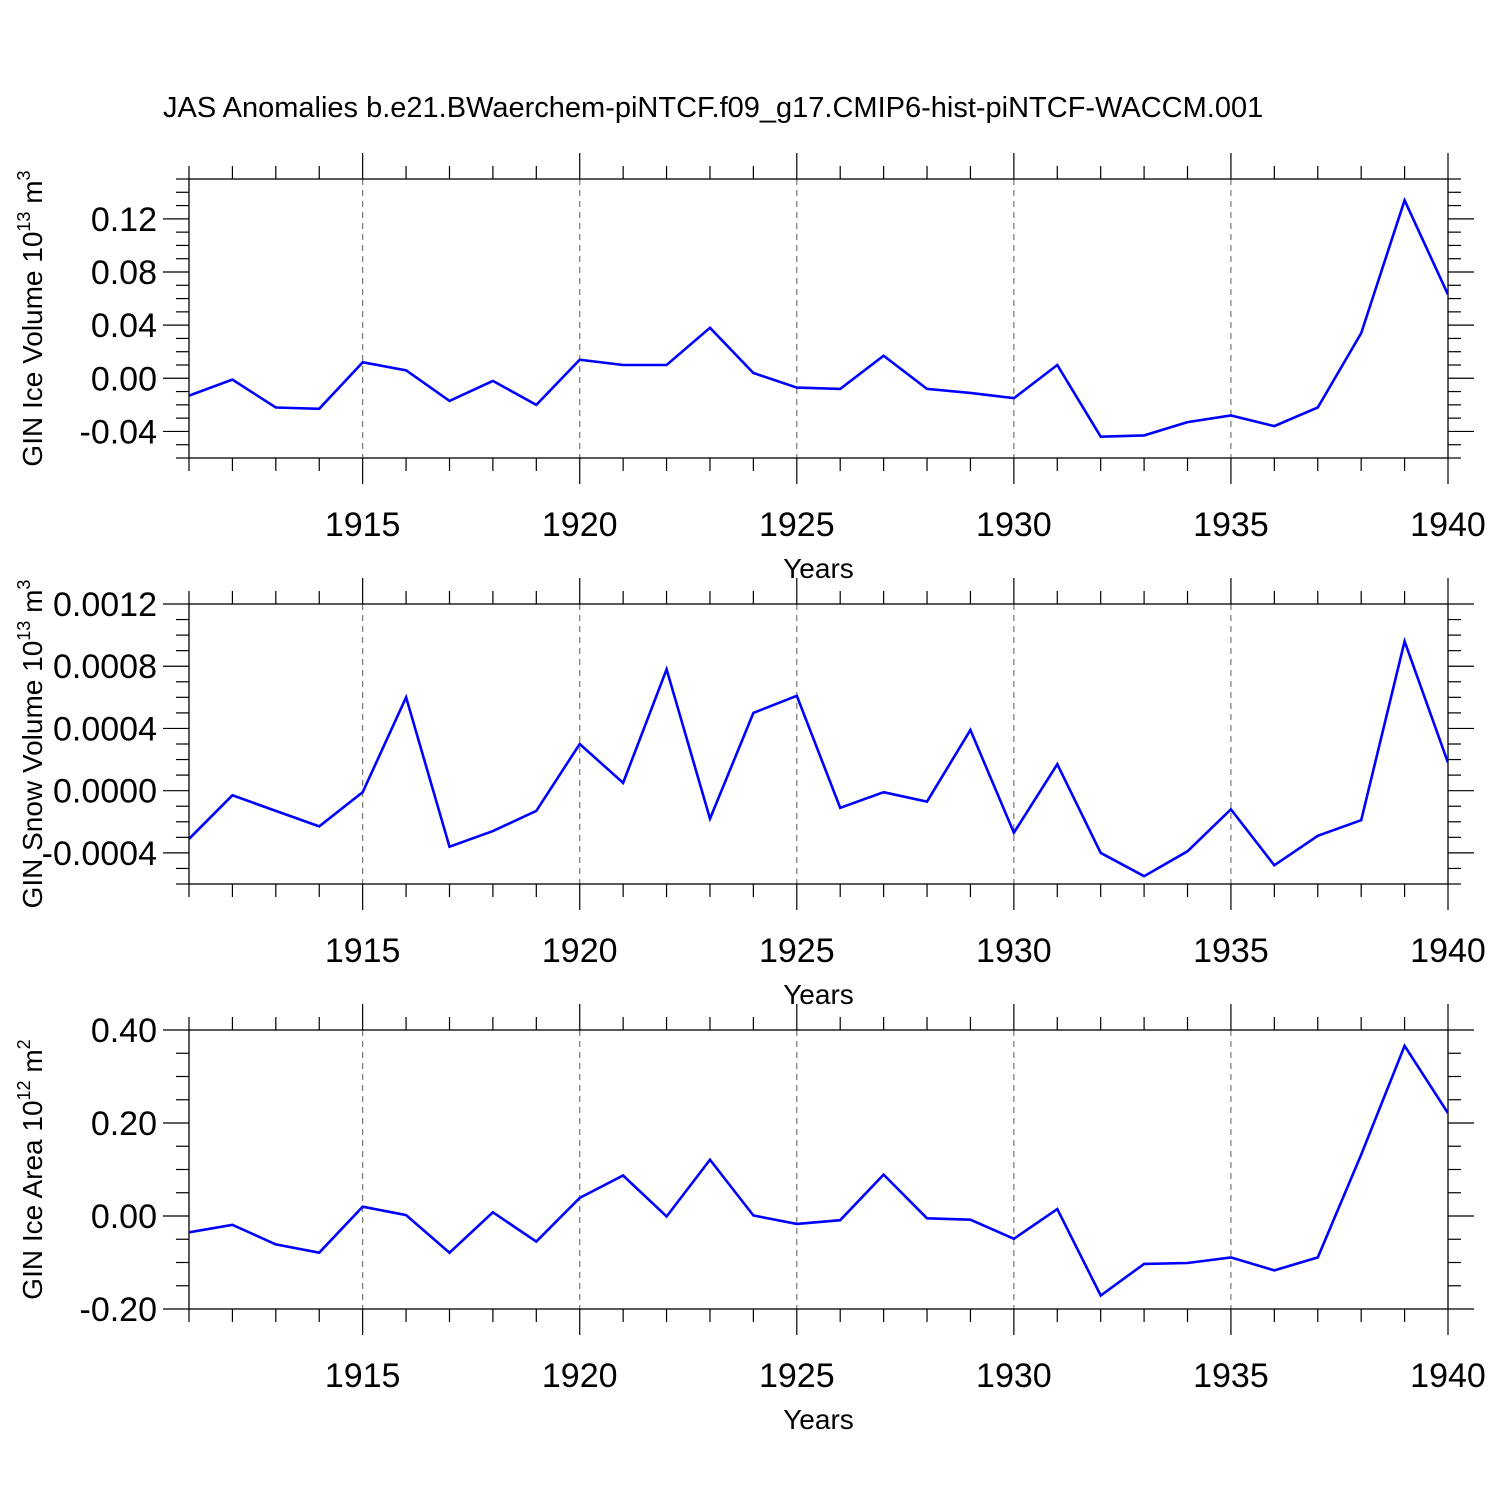 Image resolution: width=1500 pixels, height=1500 pixels. What do you see at coordinates (32, 1199) in the screenshot?
I see `y-axis-label-part: GIN Ice Area 10` at bounding box center [32, 1199].